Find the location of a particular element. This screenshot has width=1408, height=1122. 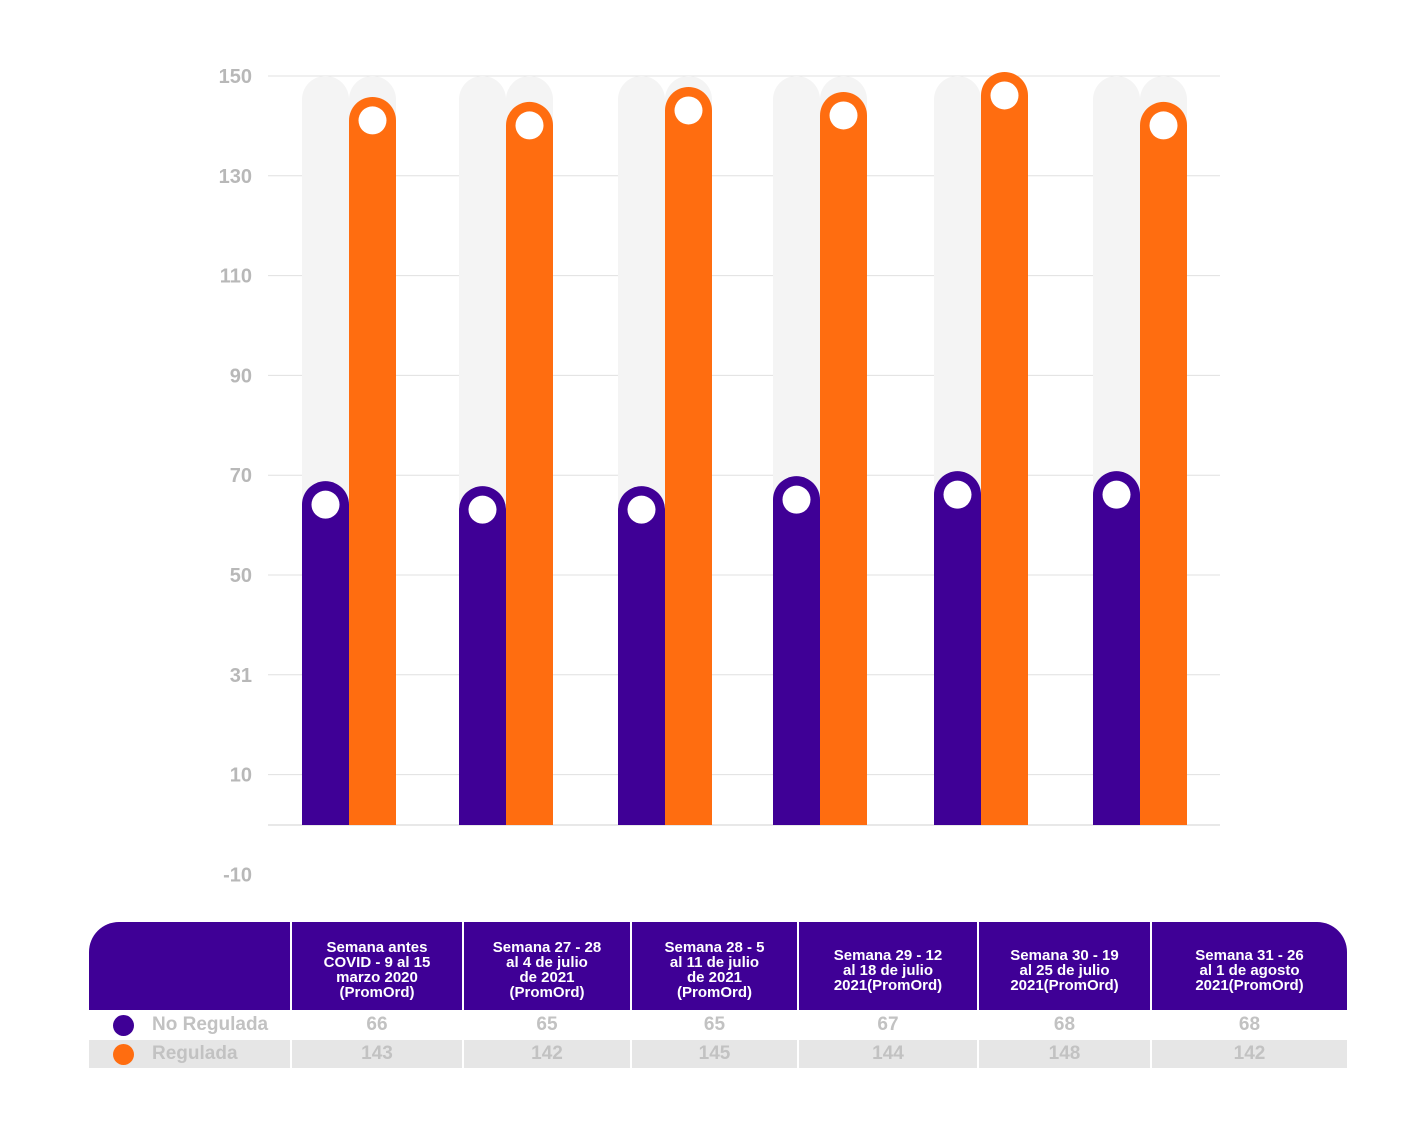

y-tick-label: 10 is located at coordinates (241, 776).